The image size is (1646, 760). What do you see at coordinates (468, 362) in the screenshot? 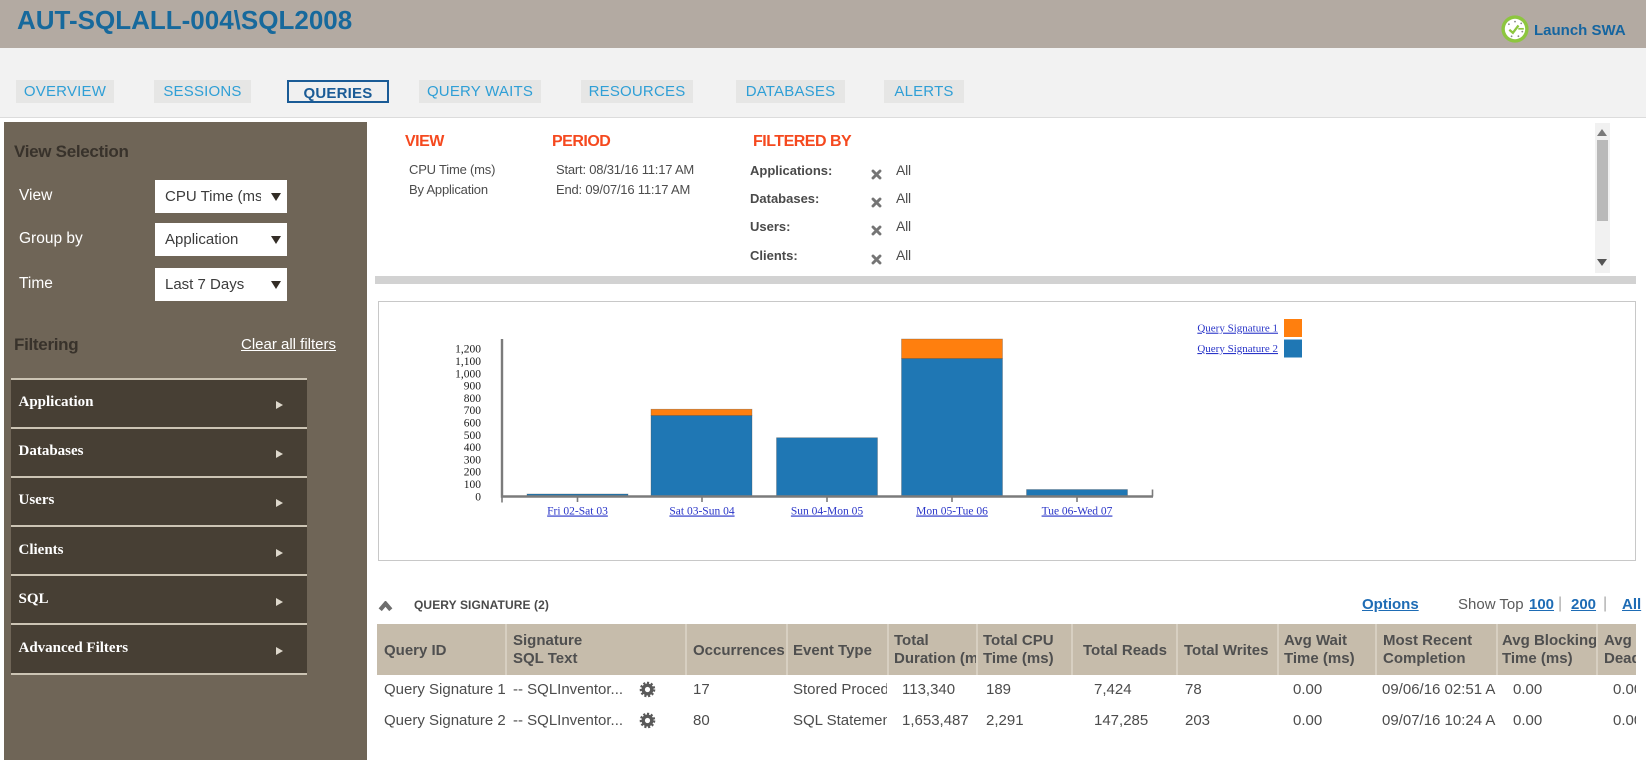
I see `svg-text: 1,100` at bounding box center [468, 362].